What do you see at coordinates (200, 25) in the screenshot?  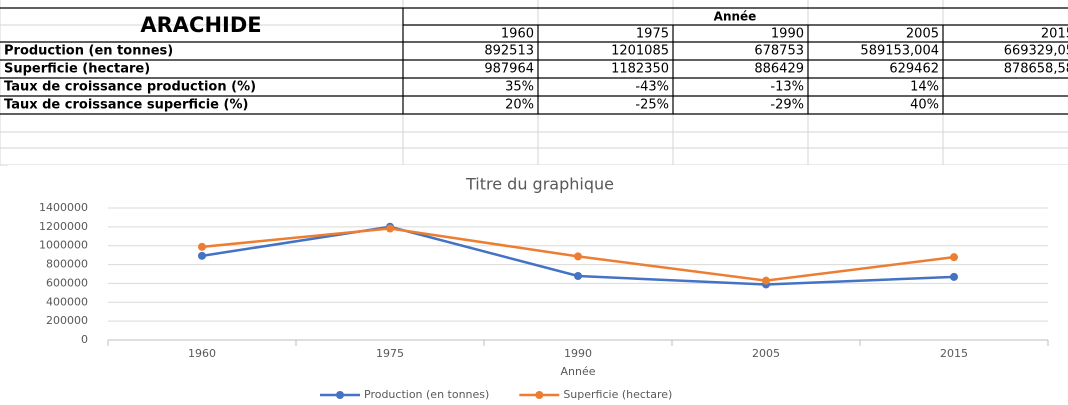 I see `table-title: ARACHIDE` at bounding box center [200, 25].